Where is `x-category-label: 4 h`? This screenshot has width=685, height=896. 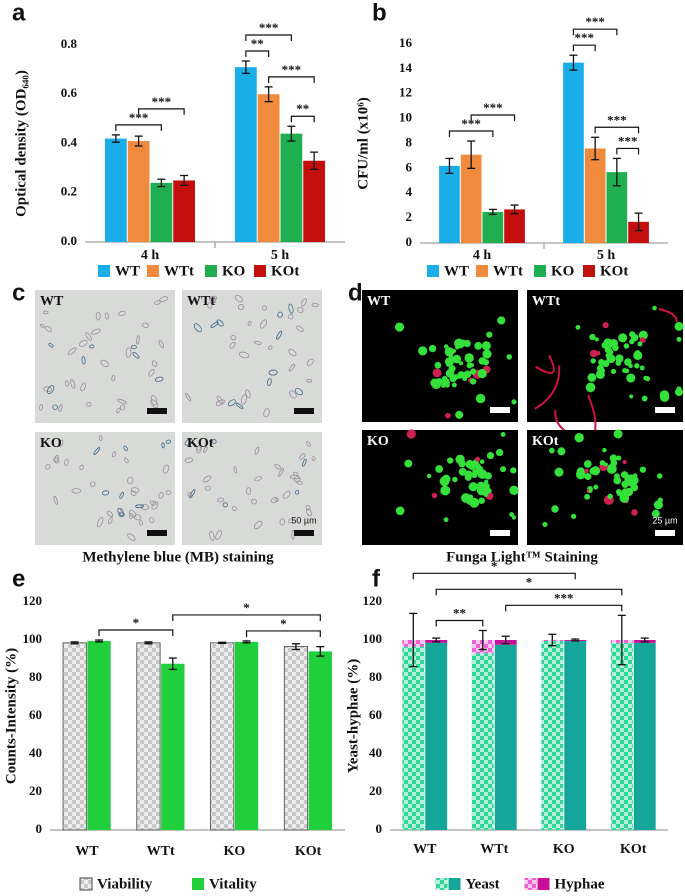 x-category-label: 4 h is located at coordinates (482, 255).